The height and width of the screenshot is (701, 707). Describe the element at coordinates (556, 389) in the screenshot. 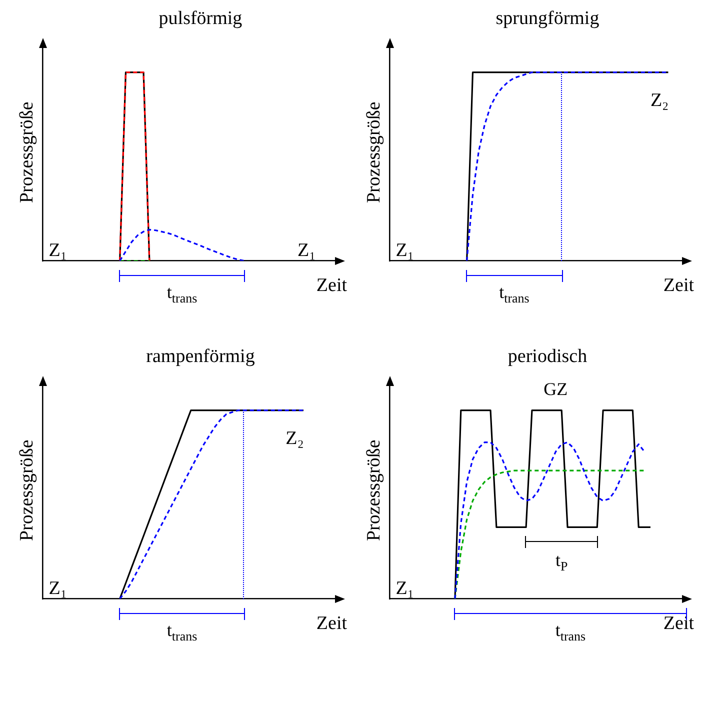

I see `text: GZ` at that location.